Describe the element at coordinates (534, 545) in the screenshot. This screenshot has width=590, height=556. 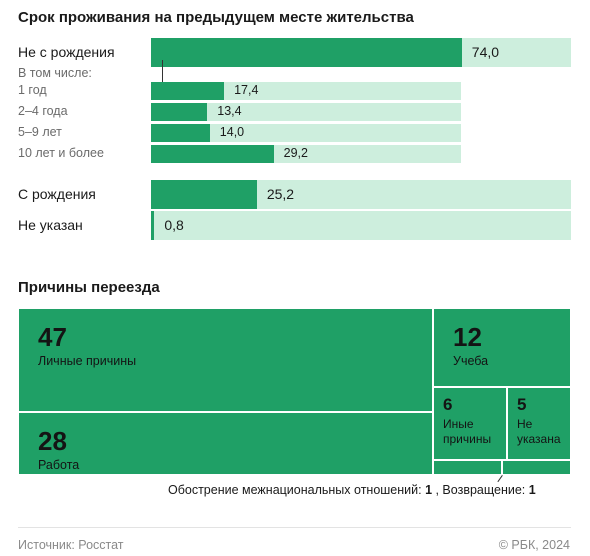
I see `copyright-label: © РБК, 2024` at that location.